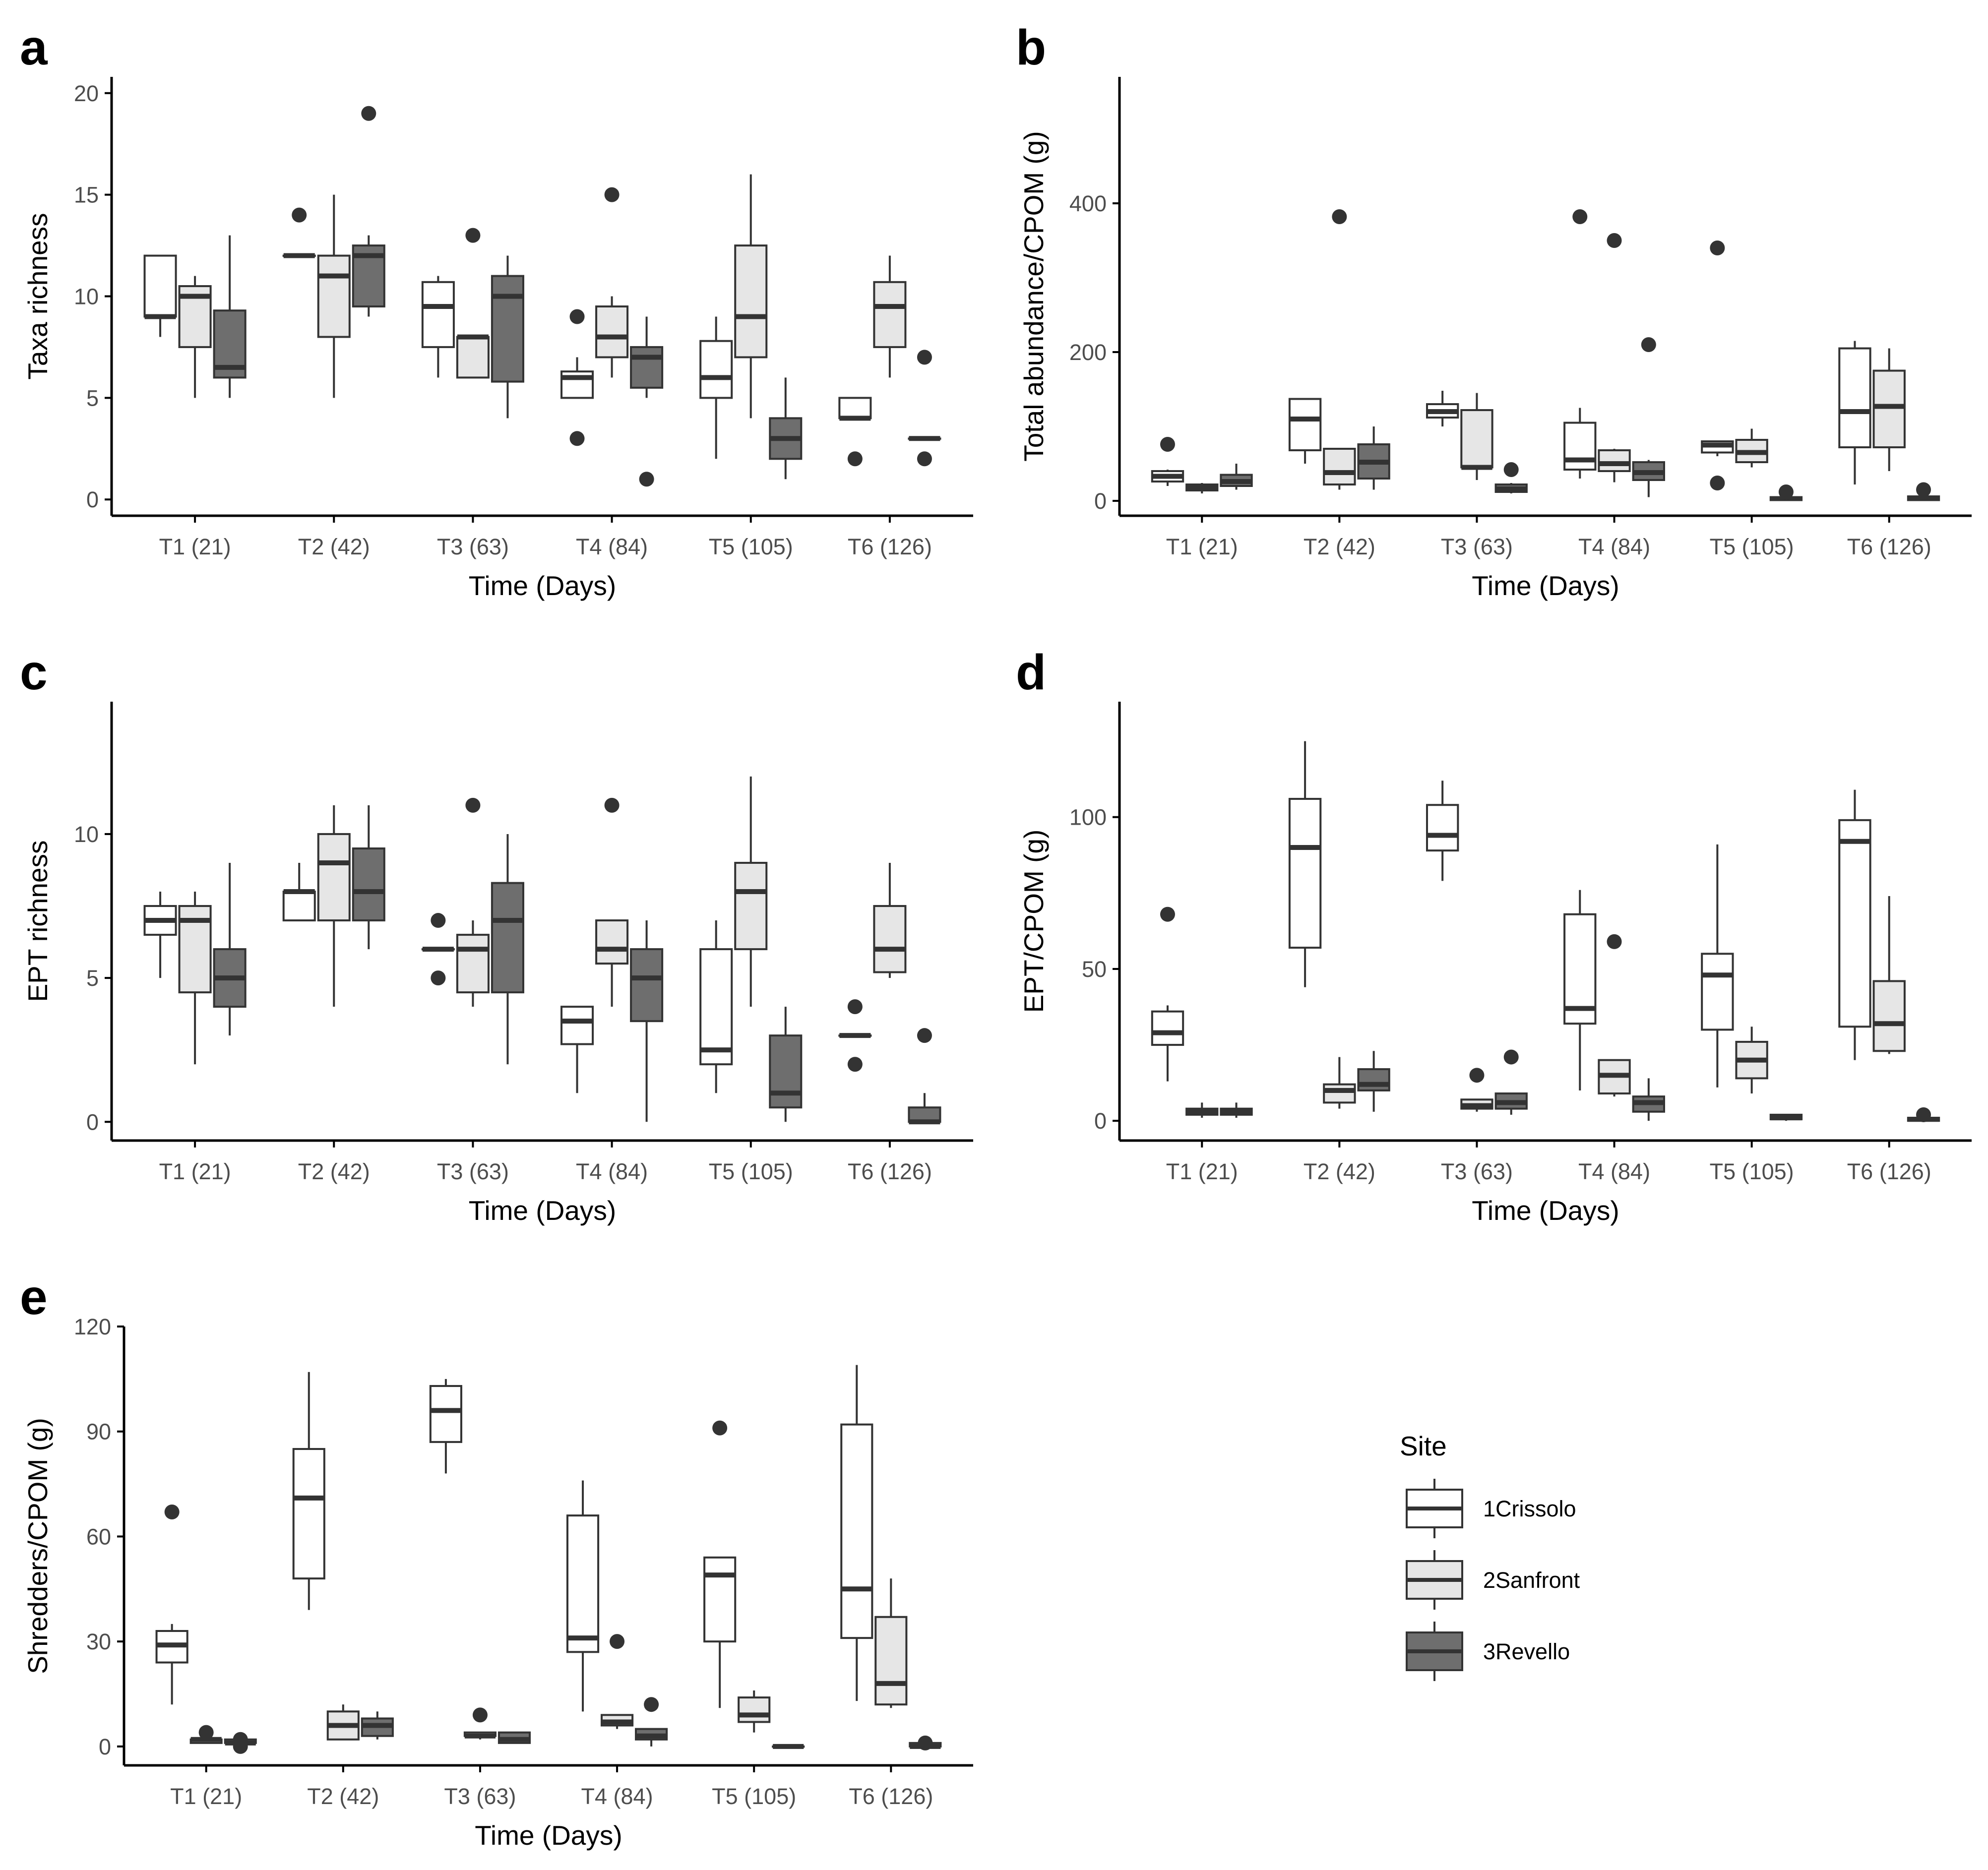 This screenshot has height=1870, width=1988. Describe the element at coordinates (1423, 1446) in the screenshot. I see `legend-title: Site` at that location.